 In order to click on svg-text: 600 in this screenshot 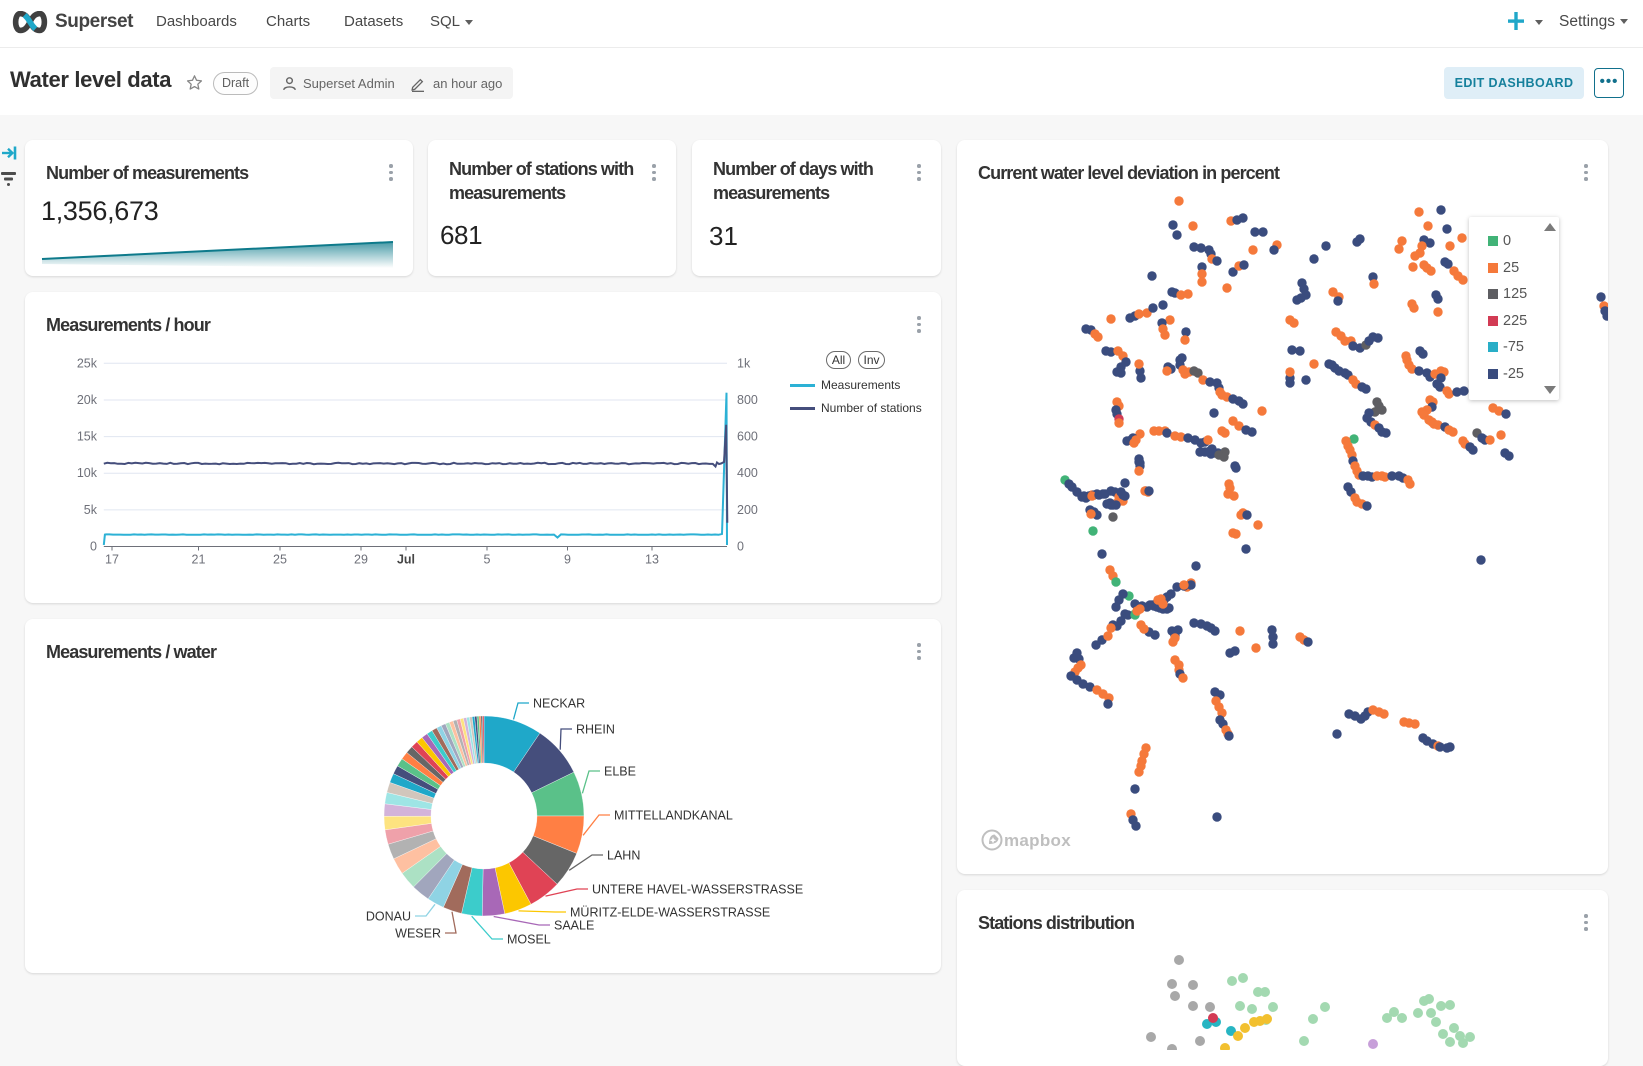, I will do `click(747, 437)`.